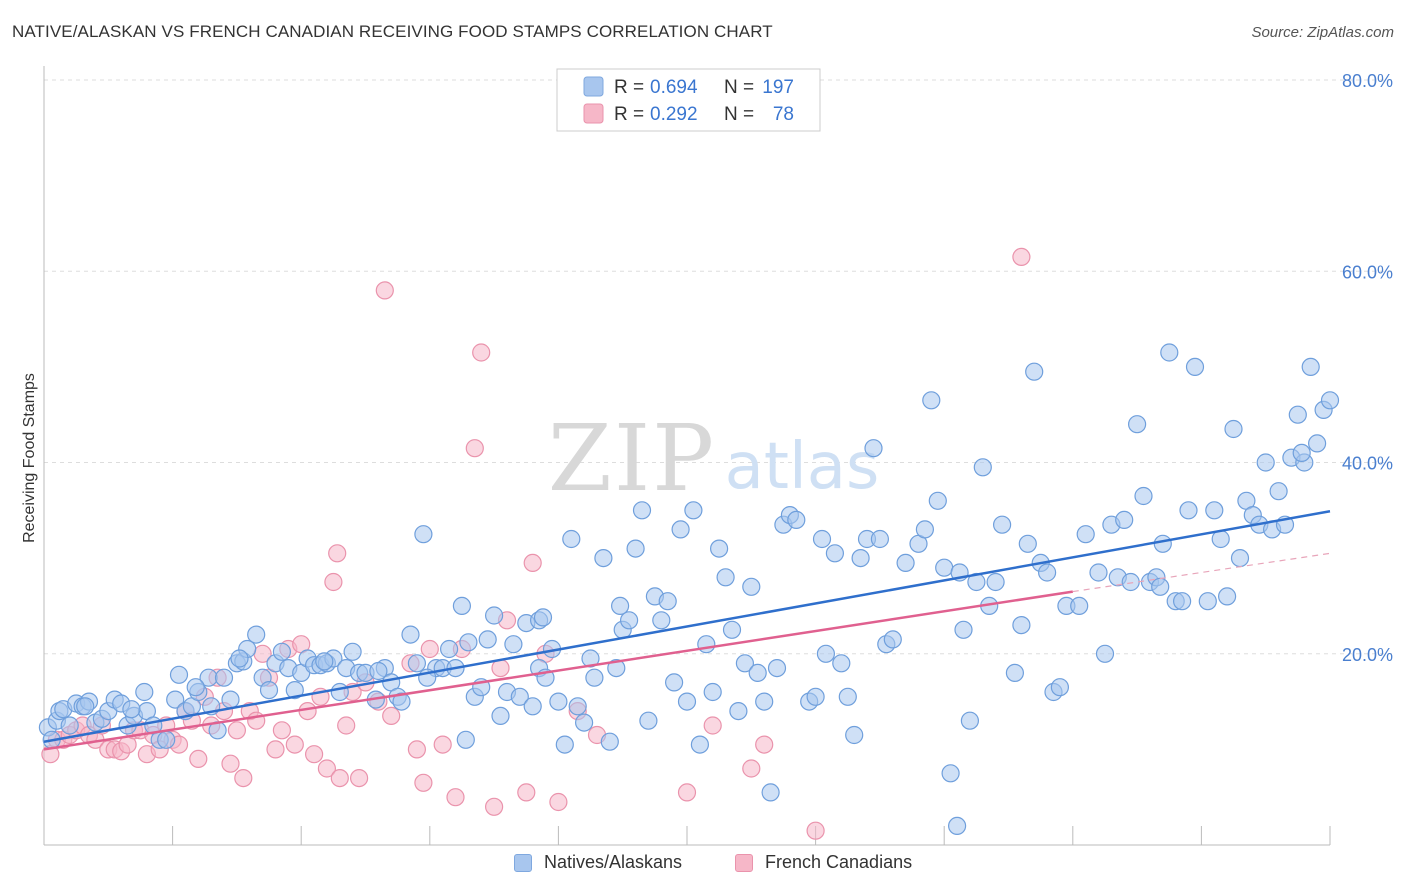 The width and height of the screenshot is (1406, 892). Describe the element at coordinates (783, 114) in the screenshot. I see `legend-n-value-2: 78` at that location.